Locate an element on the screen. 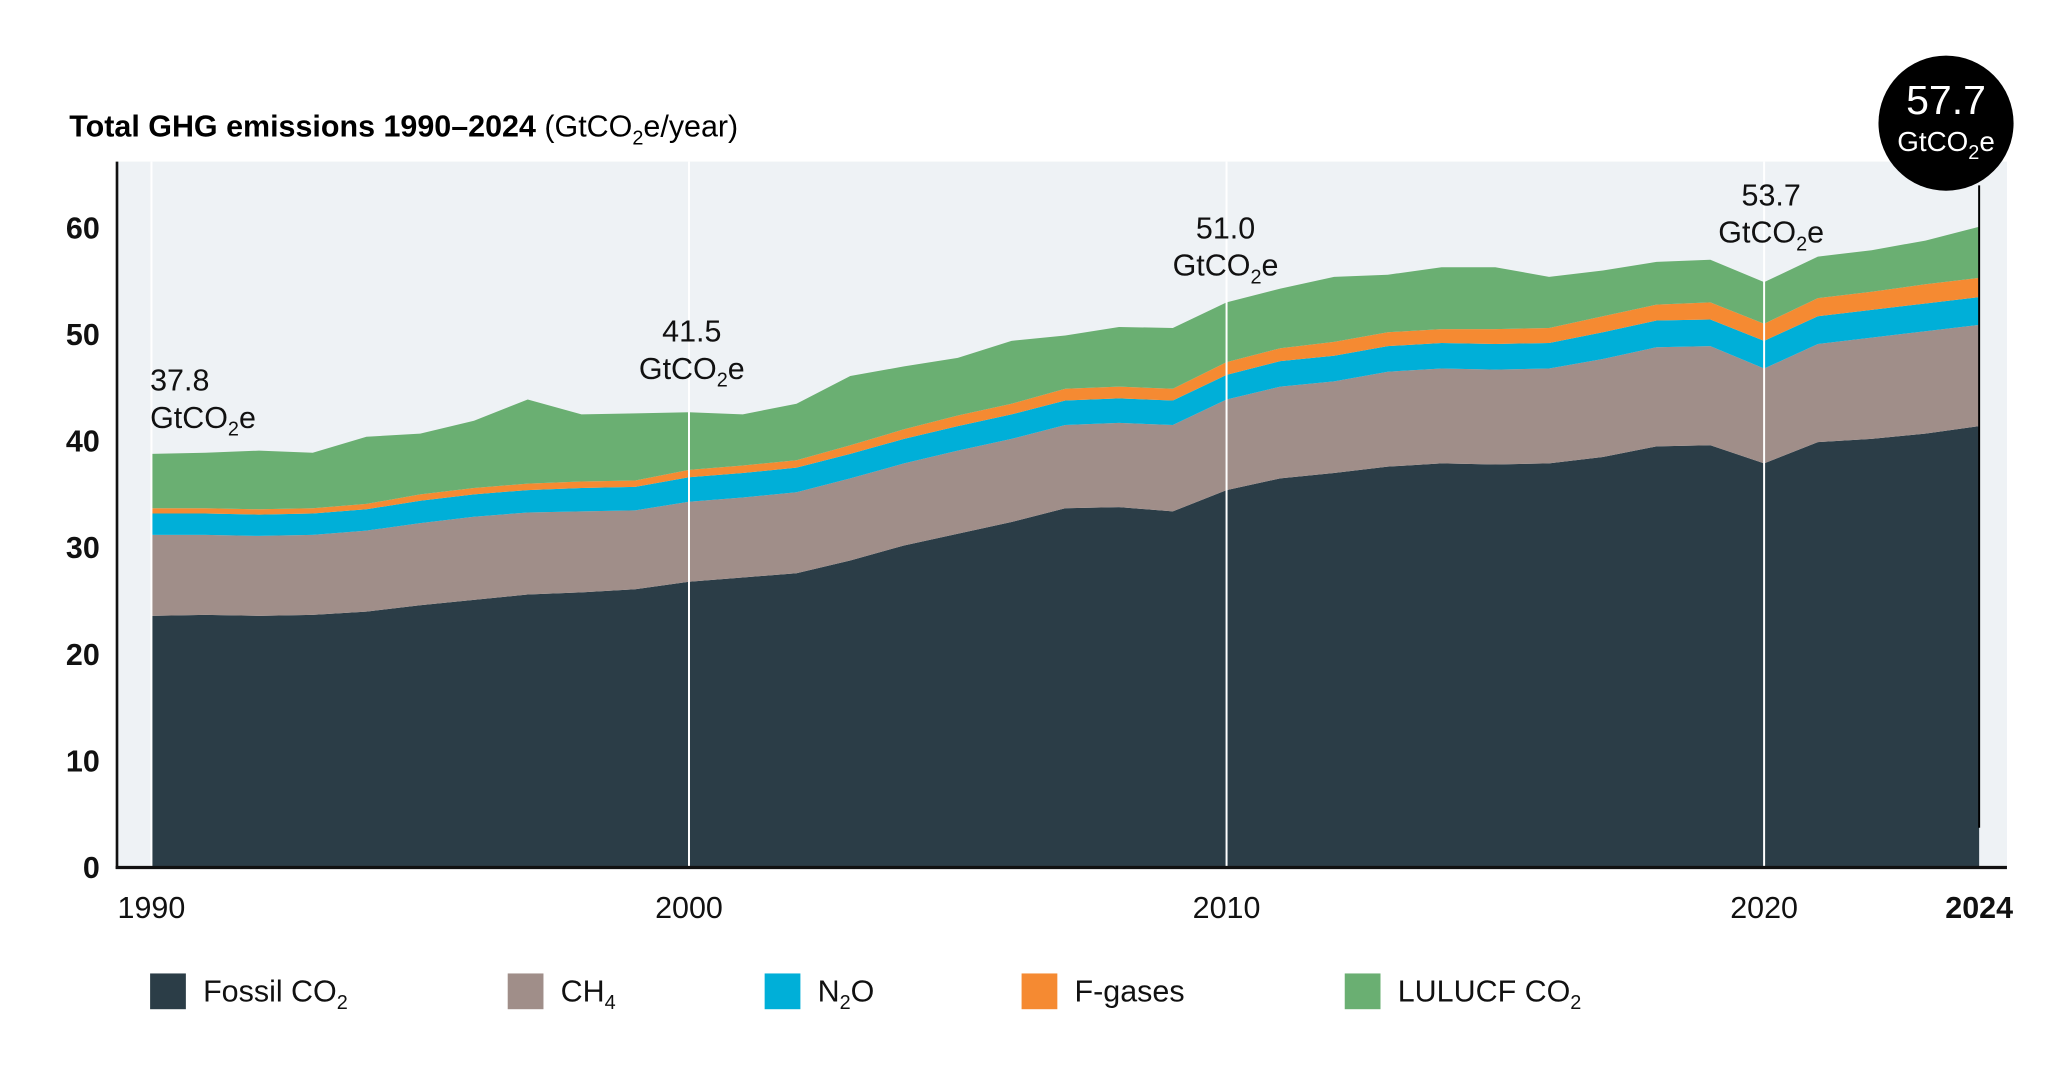 This screenshot has width=2067, height=1090. annotation-value-2010: 51.0 is located at coordinates (1225, 228).